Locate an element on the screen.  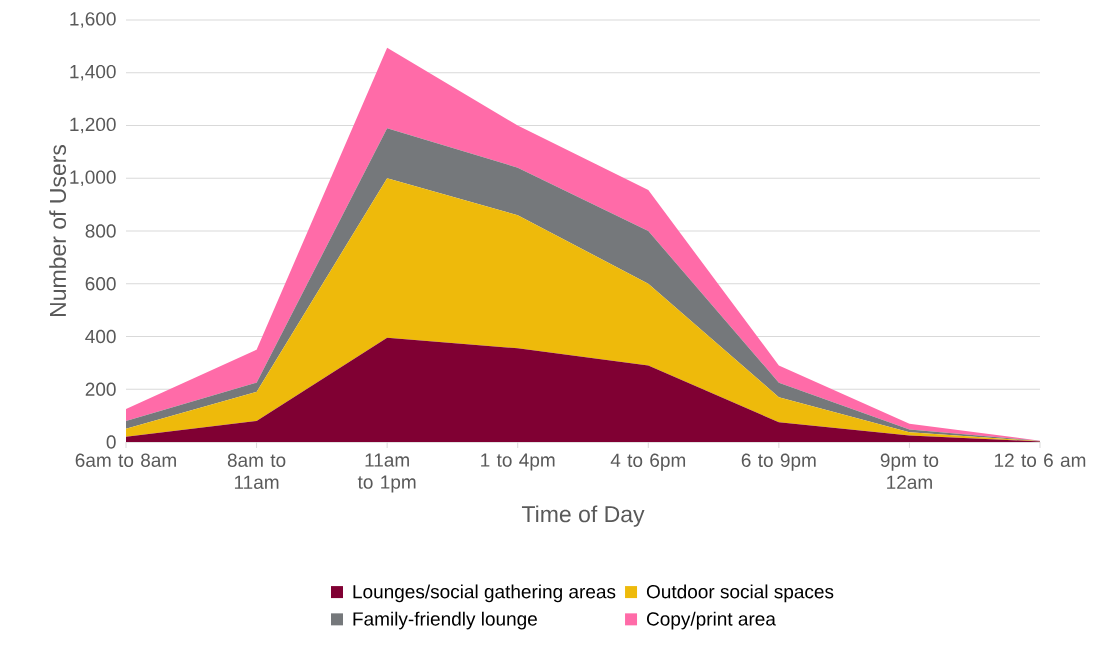
x-tick-label: 6 to 9pm is located at coordinates (778, 462).